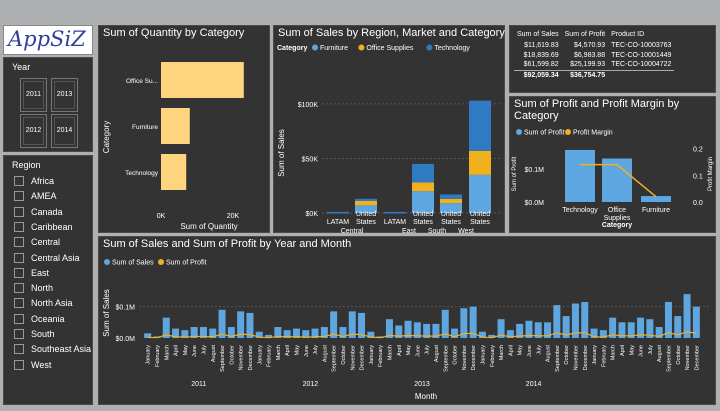 The height and width of the screenshot is (411, 720). I want to click on year-tick-label: 2012, so click(311, 384).